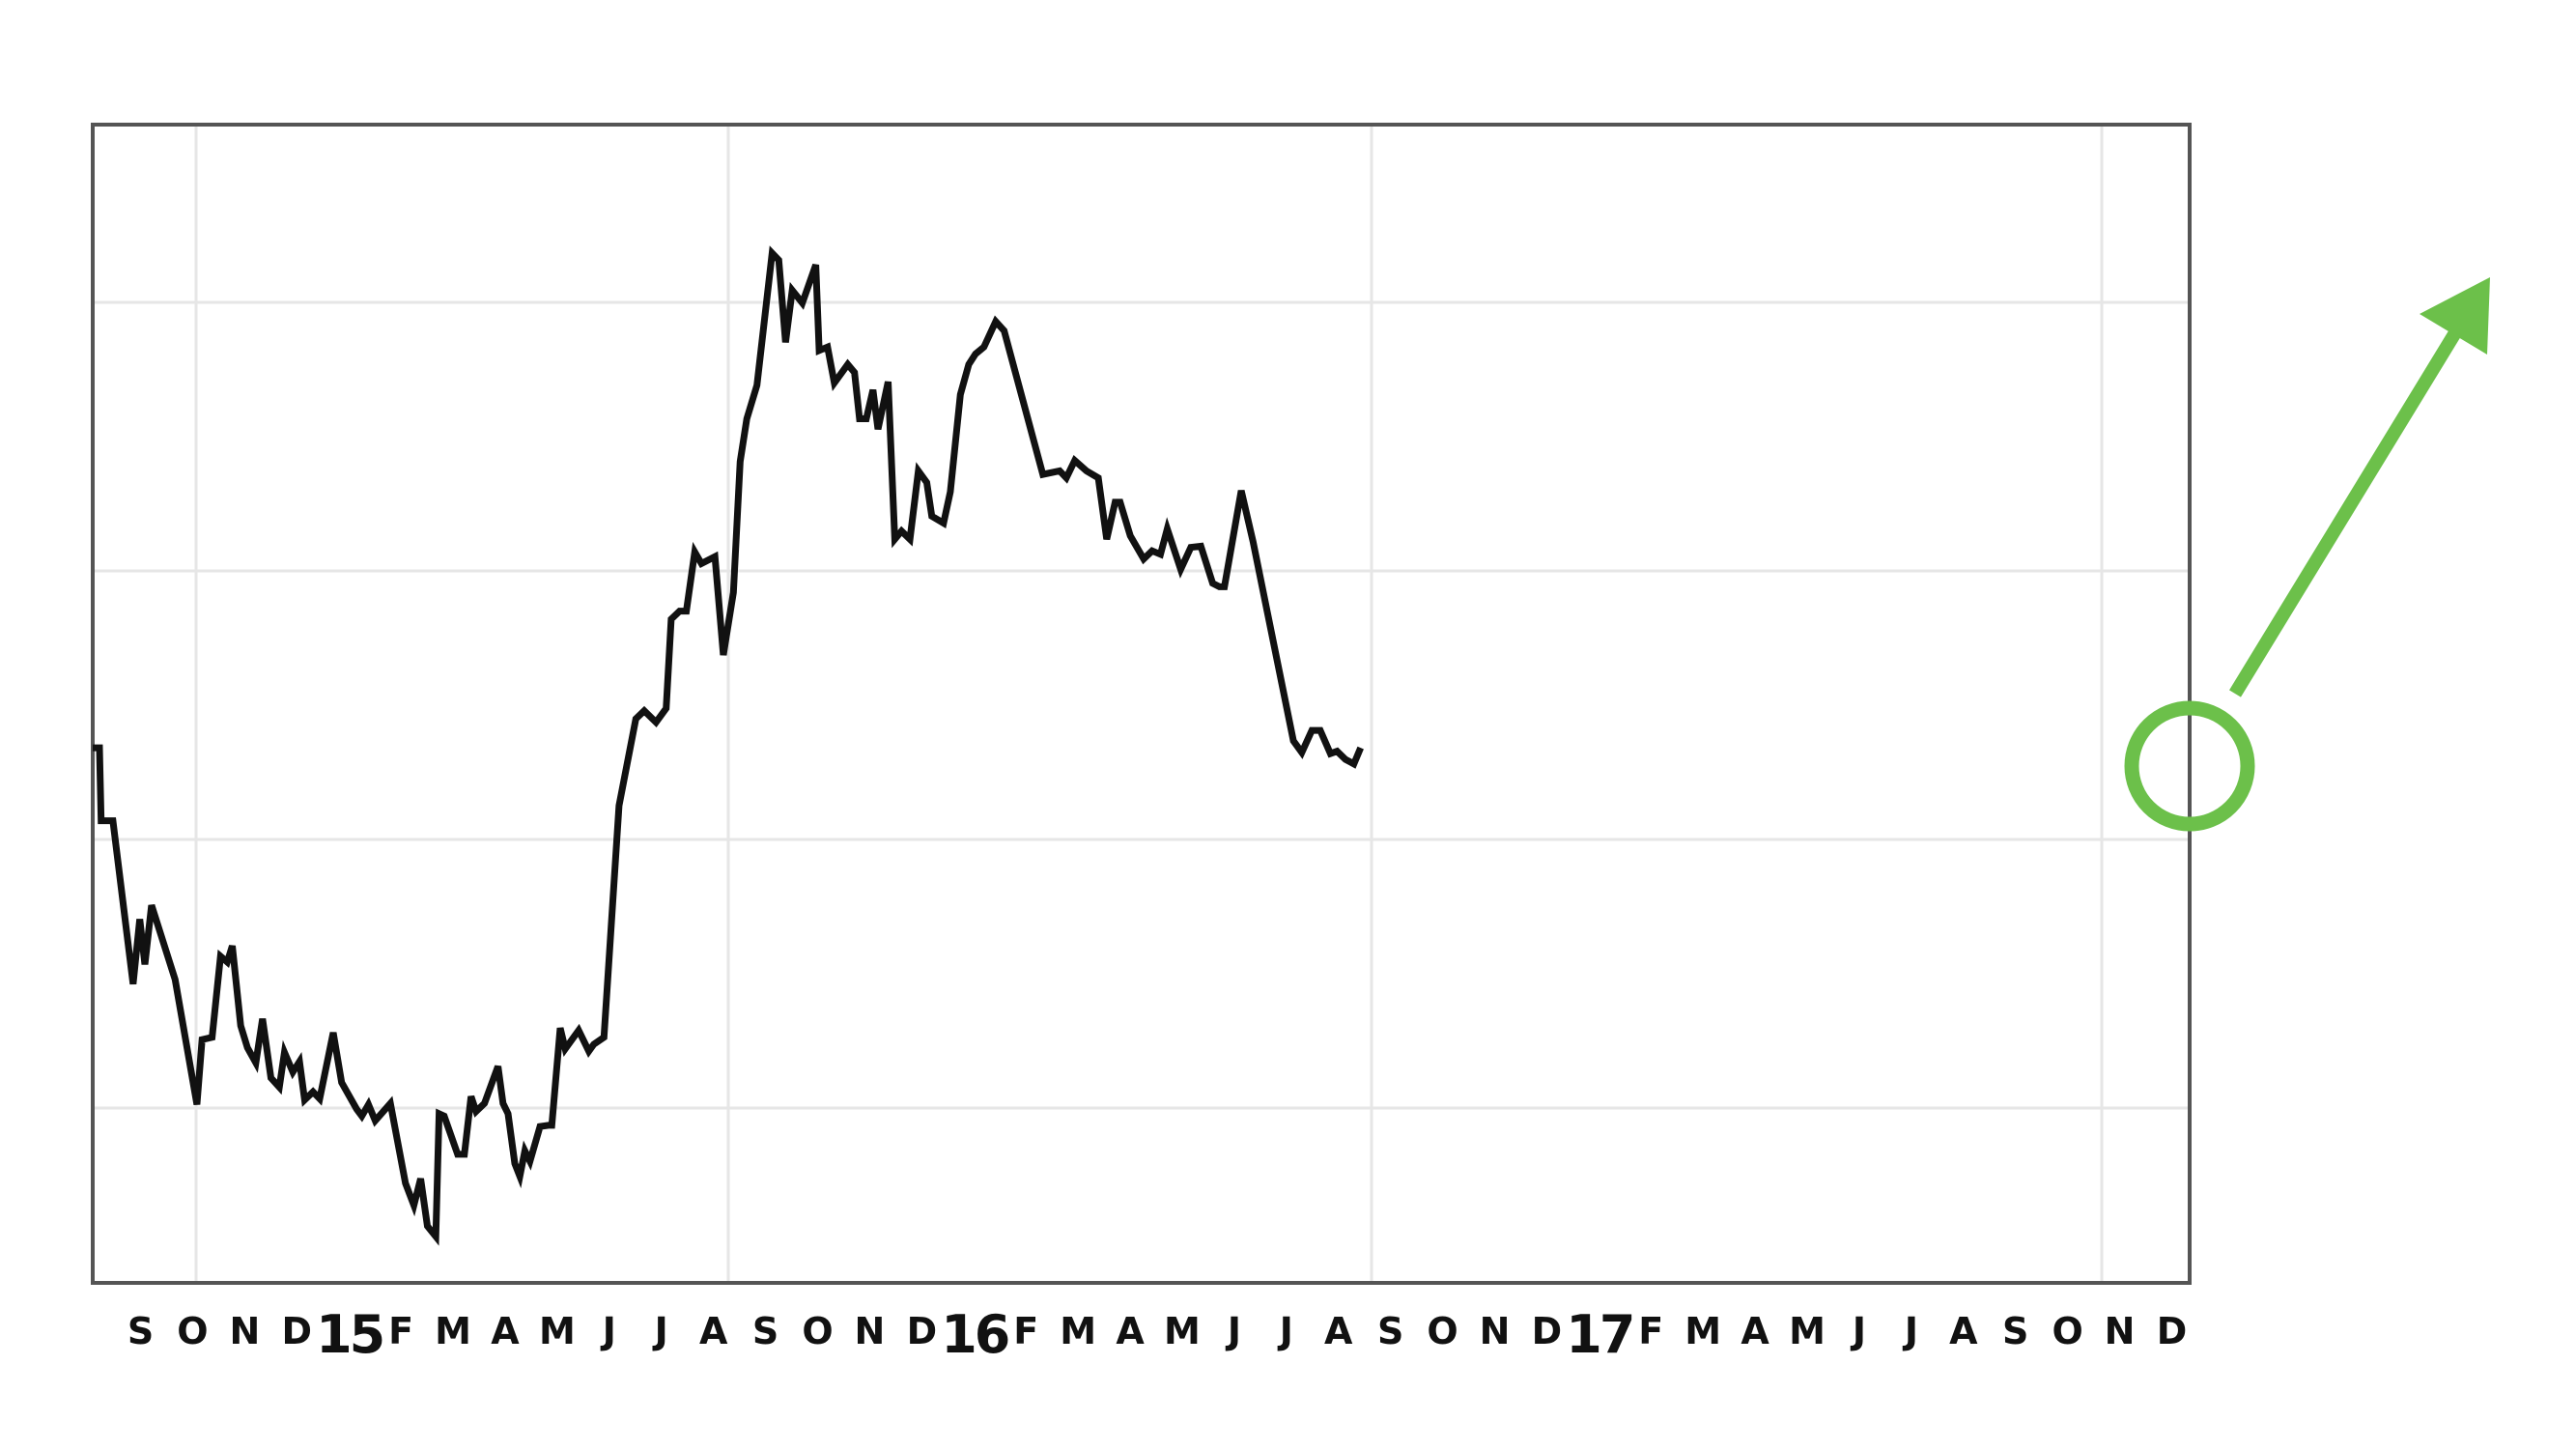 The height and width of the screenshot is (1450, 2576). Describe the element at coordinates (1599, 1335) in the screenshot. I see `x-tick-label-year: 17` at that location.